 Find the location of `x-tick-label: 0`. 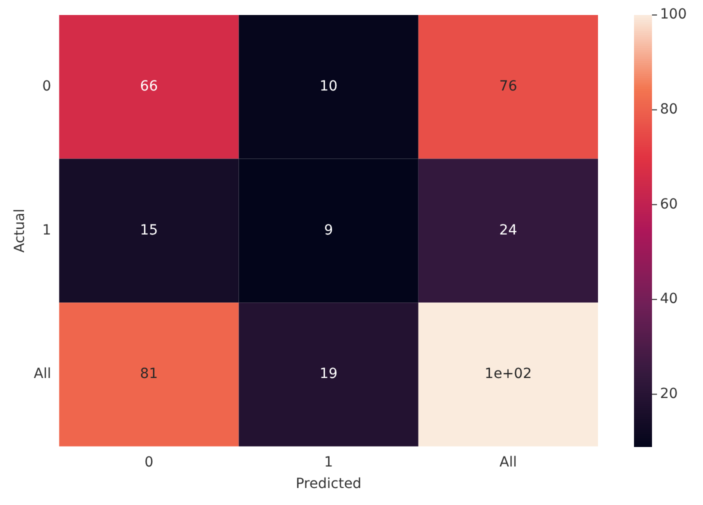

x-tick-label: 0 is located at coordinates (149, 462).